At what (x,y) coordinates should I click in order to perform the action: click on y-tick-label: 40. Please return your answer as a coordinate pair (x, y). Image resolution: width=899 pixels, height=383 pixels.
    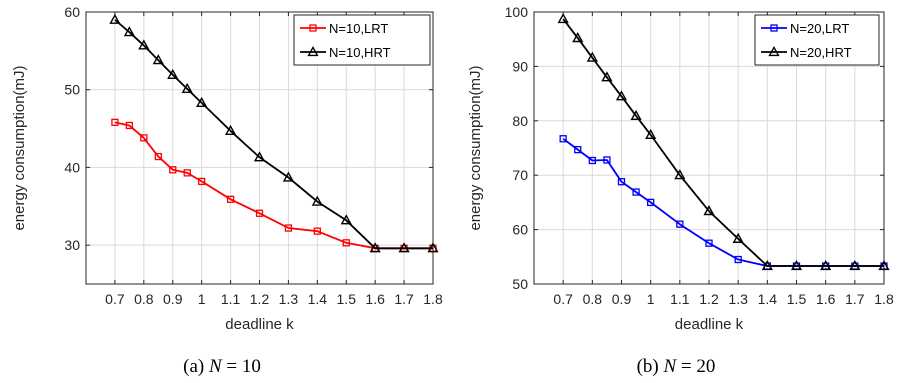
    Looking at the image, I should click on (72, 167).